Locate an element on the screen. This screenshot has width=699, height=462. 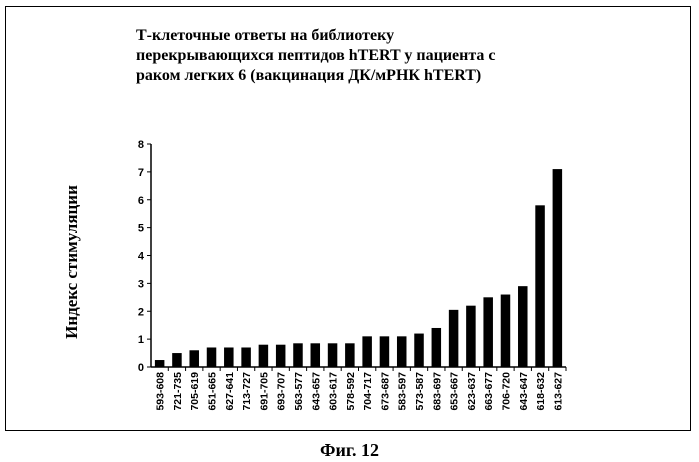
x-tick-label: 705-619 is located at coordinates (195, 391).